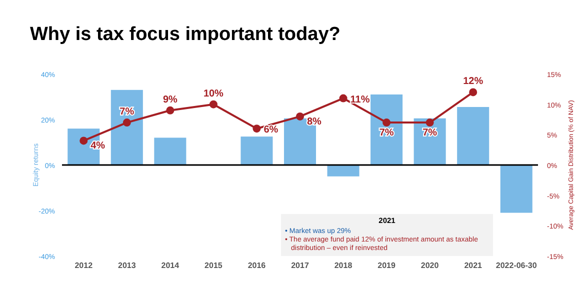  What do you see at coordinates (213, 265) in the screenshot?
I see `x-tick-label: 2015` at bounding box center [213, 265].